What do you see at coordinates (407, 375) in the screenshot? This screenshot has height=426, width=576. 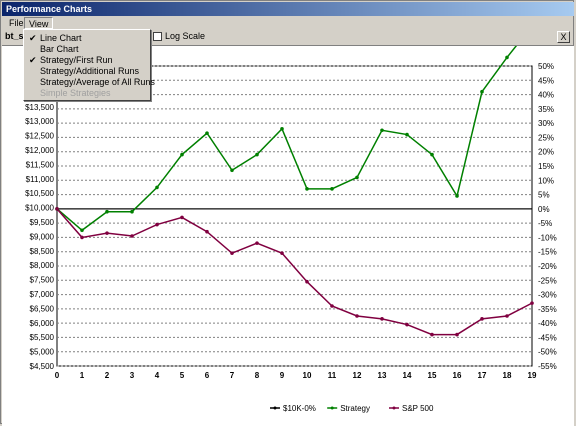 I see `x-tick-label: 14` at bounding box center [407, 375].